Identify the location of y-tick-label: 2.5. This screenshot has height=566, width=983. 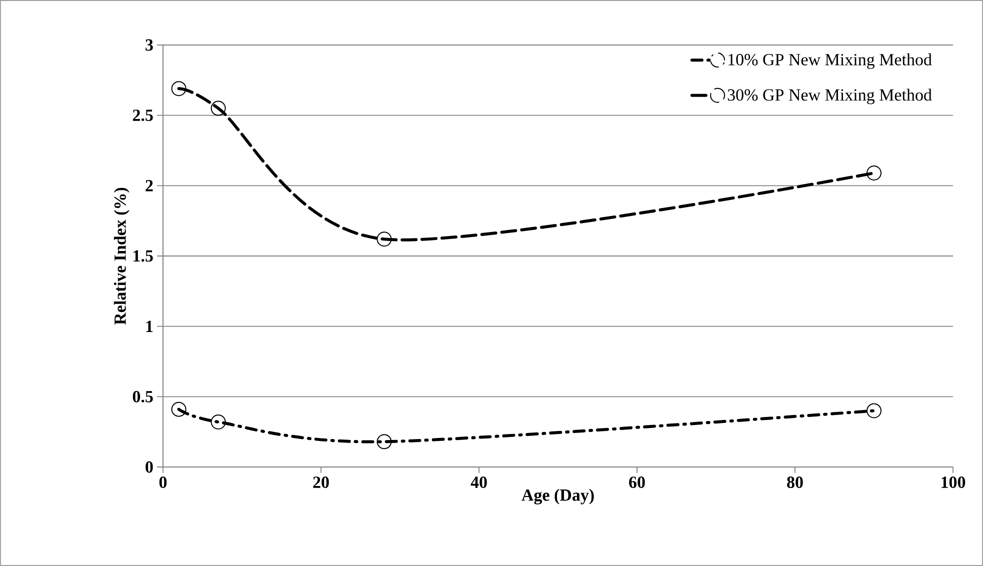
(142, 116).